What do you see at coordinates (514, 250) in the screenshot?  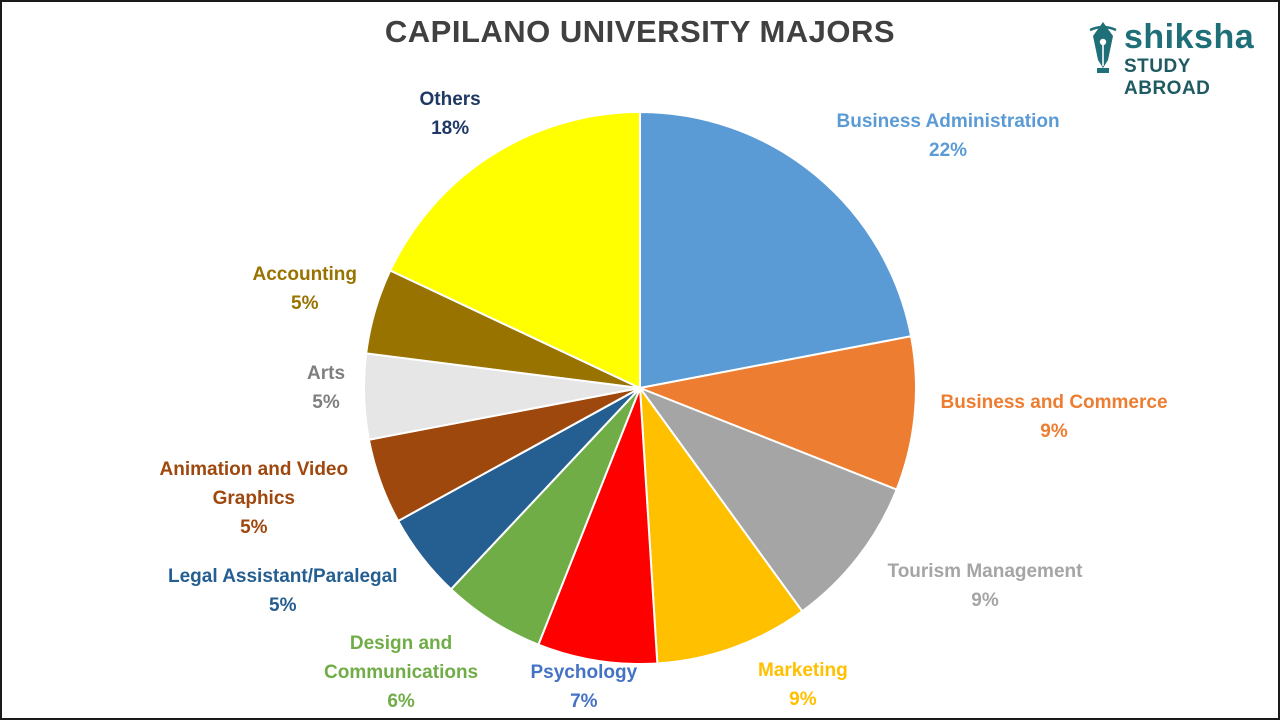 I see `pie-slice-others` at bounding box center [514, 250].